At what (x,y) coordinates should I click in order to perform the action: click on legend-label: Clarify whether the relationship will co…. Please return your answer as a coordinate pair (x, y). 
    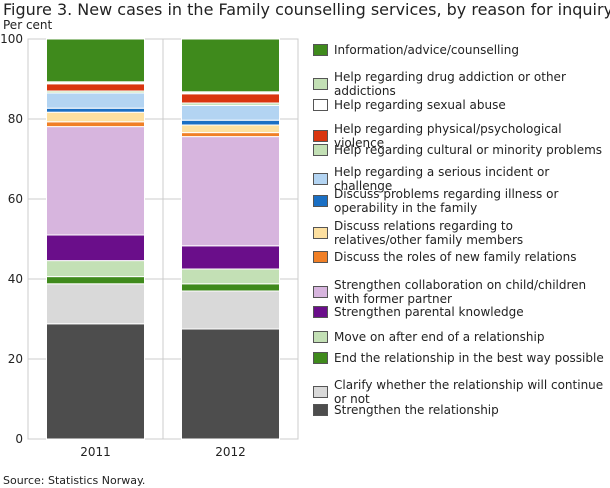
    Looking at the image, I should click on (469, 392).